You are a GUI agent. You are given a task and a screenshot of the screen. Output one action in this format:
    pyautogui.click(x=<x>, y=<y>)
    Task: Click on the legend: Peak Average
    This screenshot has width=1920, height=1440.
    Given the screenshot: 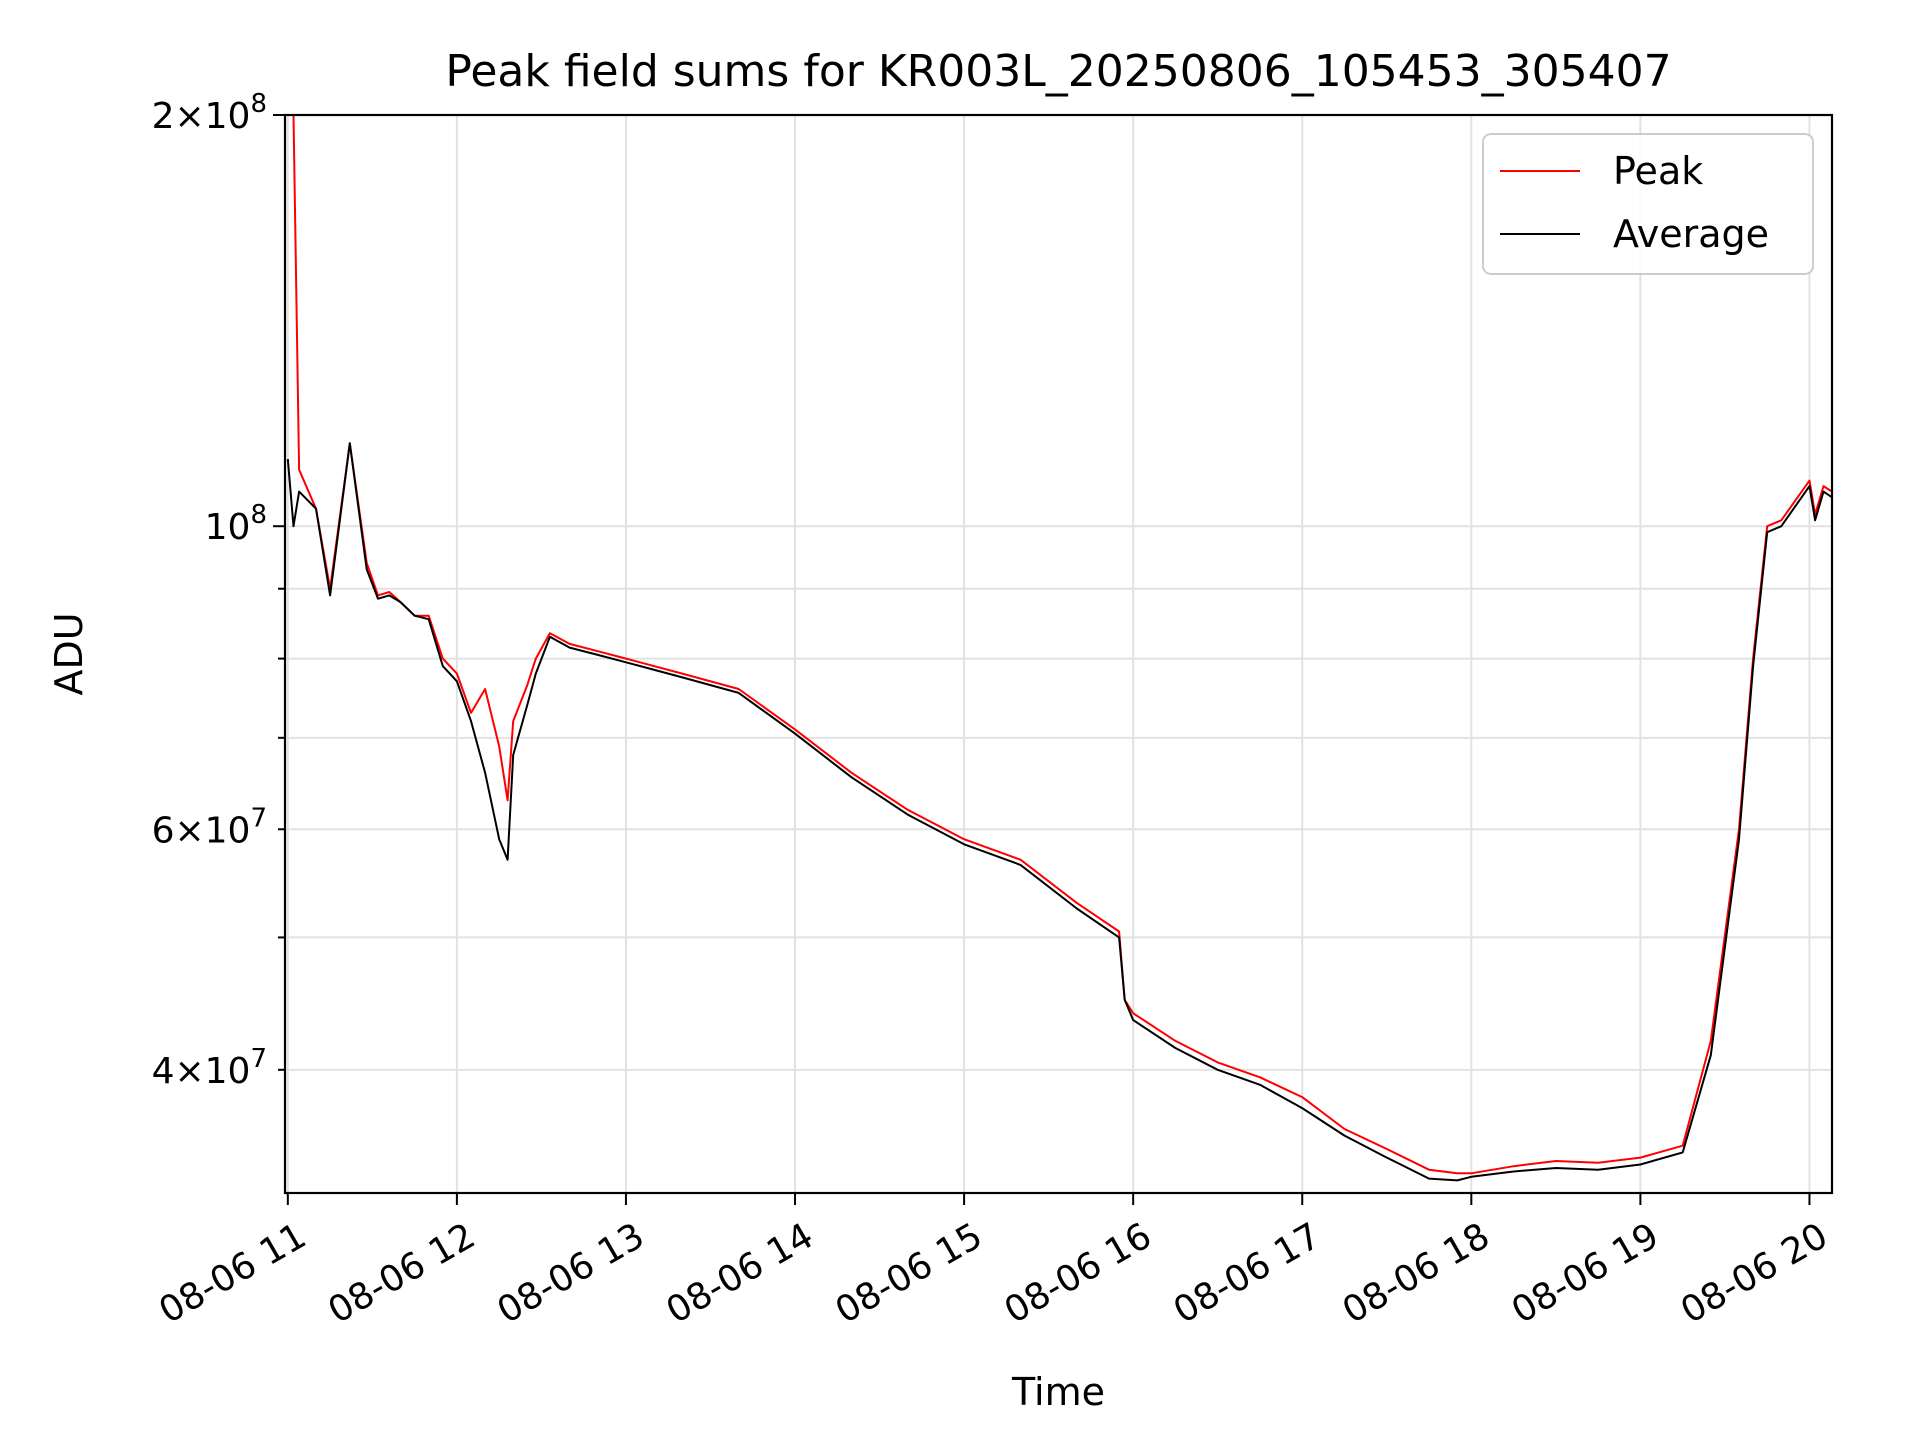 What is the action you would take?
    pyautogui.click(x=1648, y=204)
    